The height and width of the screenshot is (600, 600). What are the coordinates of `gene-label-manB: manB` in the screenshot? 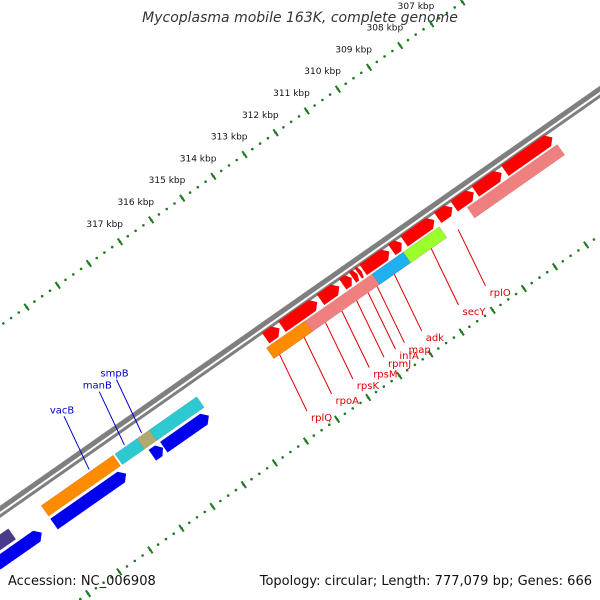 It's located at (97, 386).